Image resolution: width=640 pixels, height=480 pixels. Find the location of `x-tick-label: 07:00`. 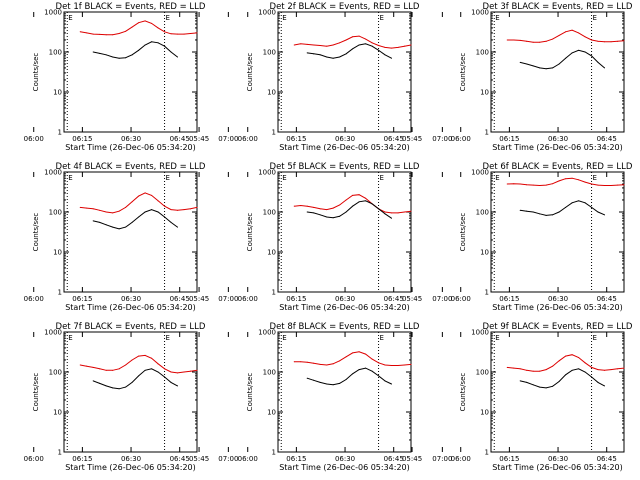

x-tick-label: 07:00 is located at coordinates (228, 459).